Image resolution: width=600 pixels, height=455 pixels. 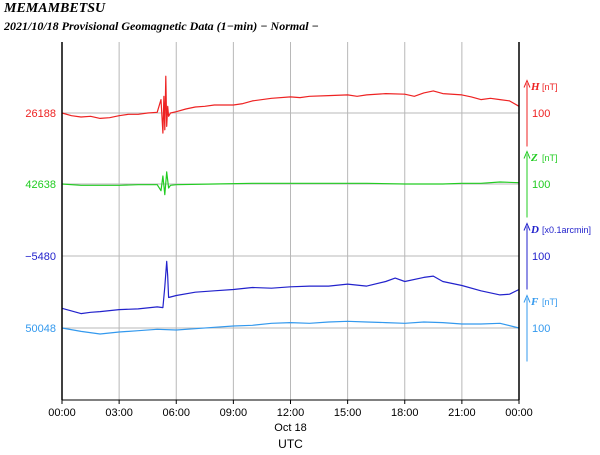 I want to click on series-line-f, so click(x=290, y=327).